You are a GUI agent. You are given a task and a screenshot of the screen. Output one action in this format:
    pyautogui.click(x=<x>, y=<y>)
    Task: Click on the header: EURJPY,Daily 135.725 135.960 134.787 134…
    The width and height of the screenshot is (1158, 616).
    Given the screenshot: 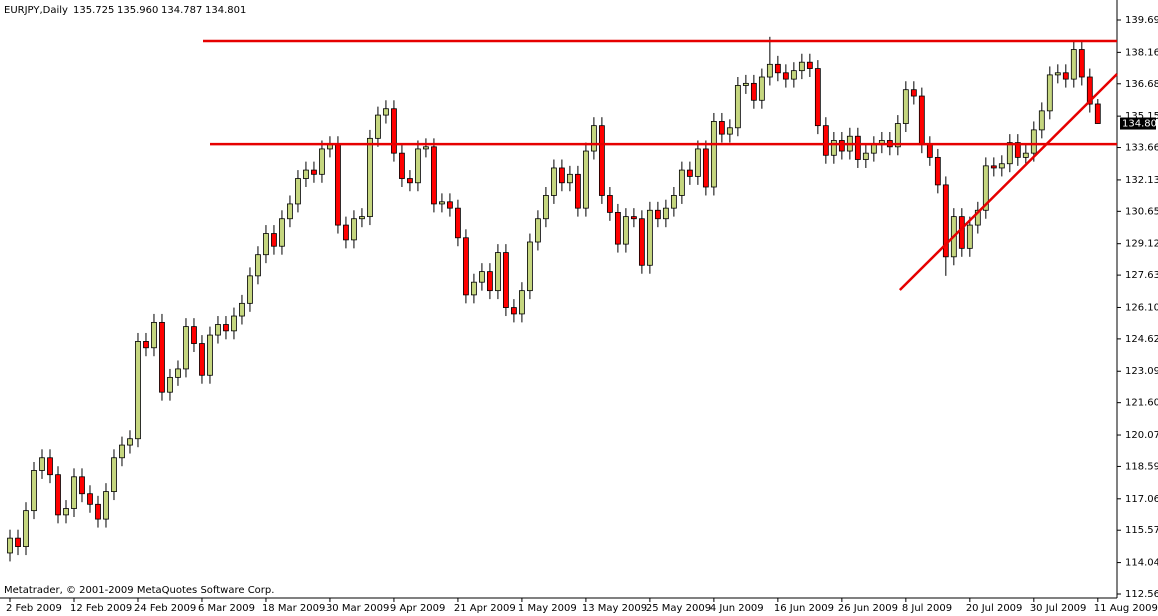 What is the action you would take?
    pyautogui.click(x=125, y=10)
    